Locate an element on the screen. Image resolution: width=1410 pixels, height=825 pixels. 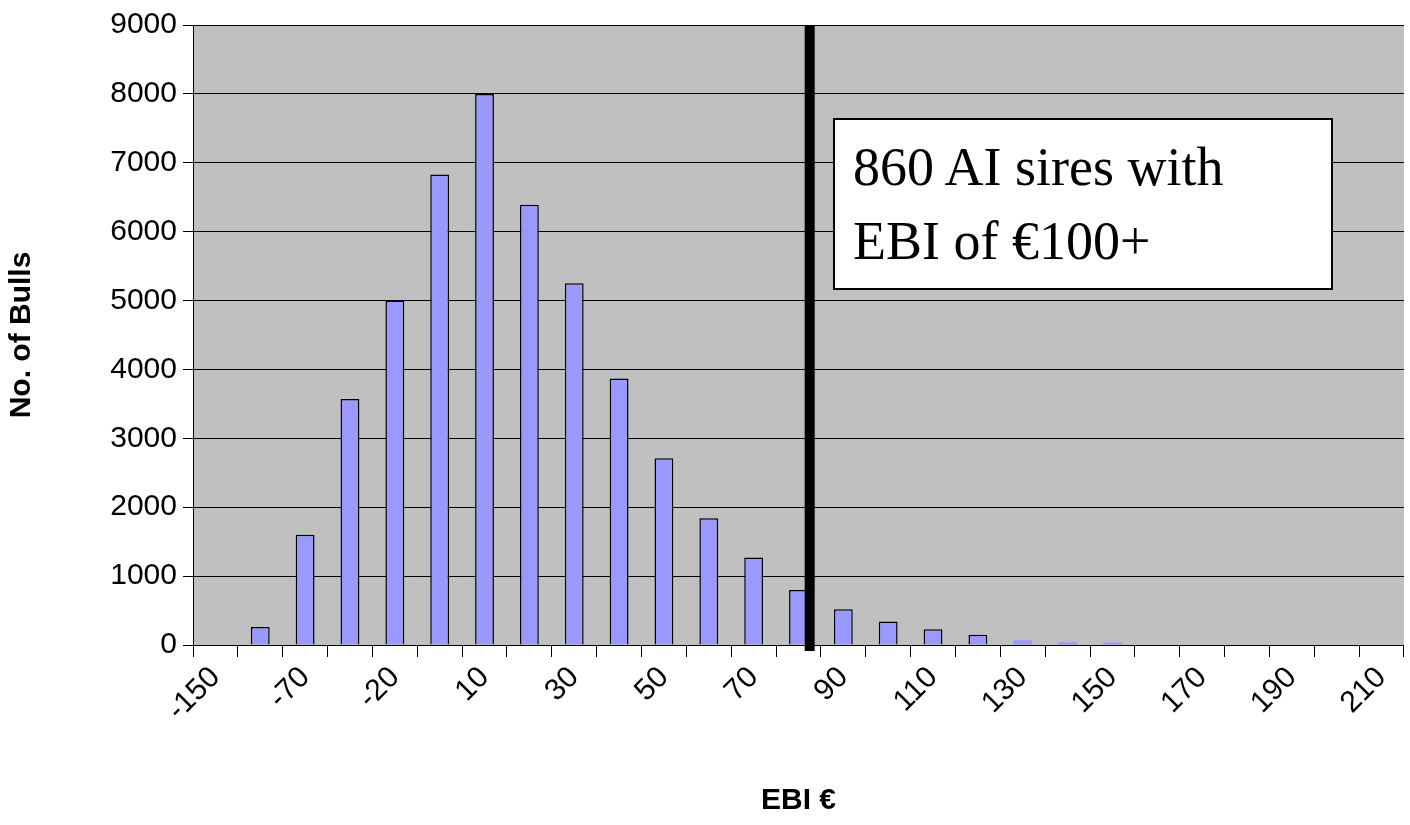
x-tick-label: -20 is located at coordinates (377, 686).